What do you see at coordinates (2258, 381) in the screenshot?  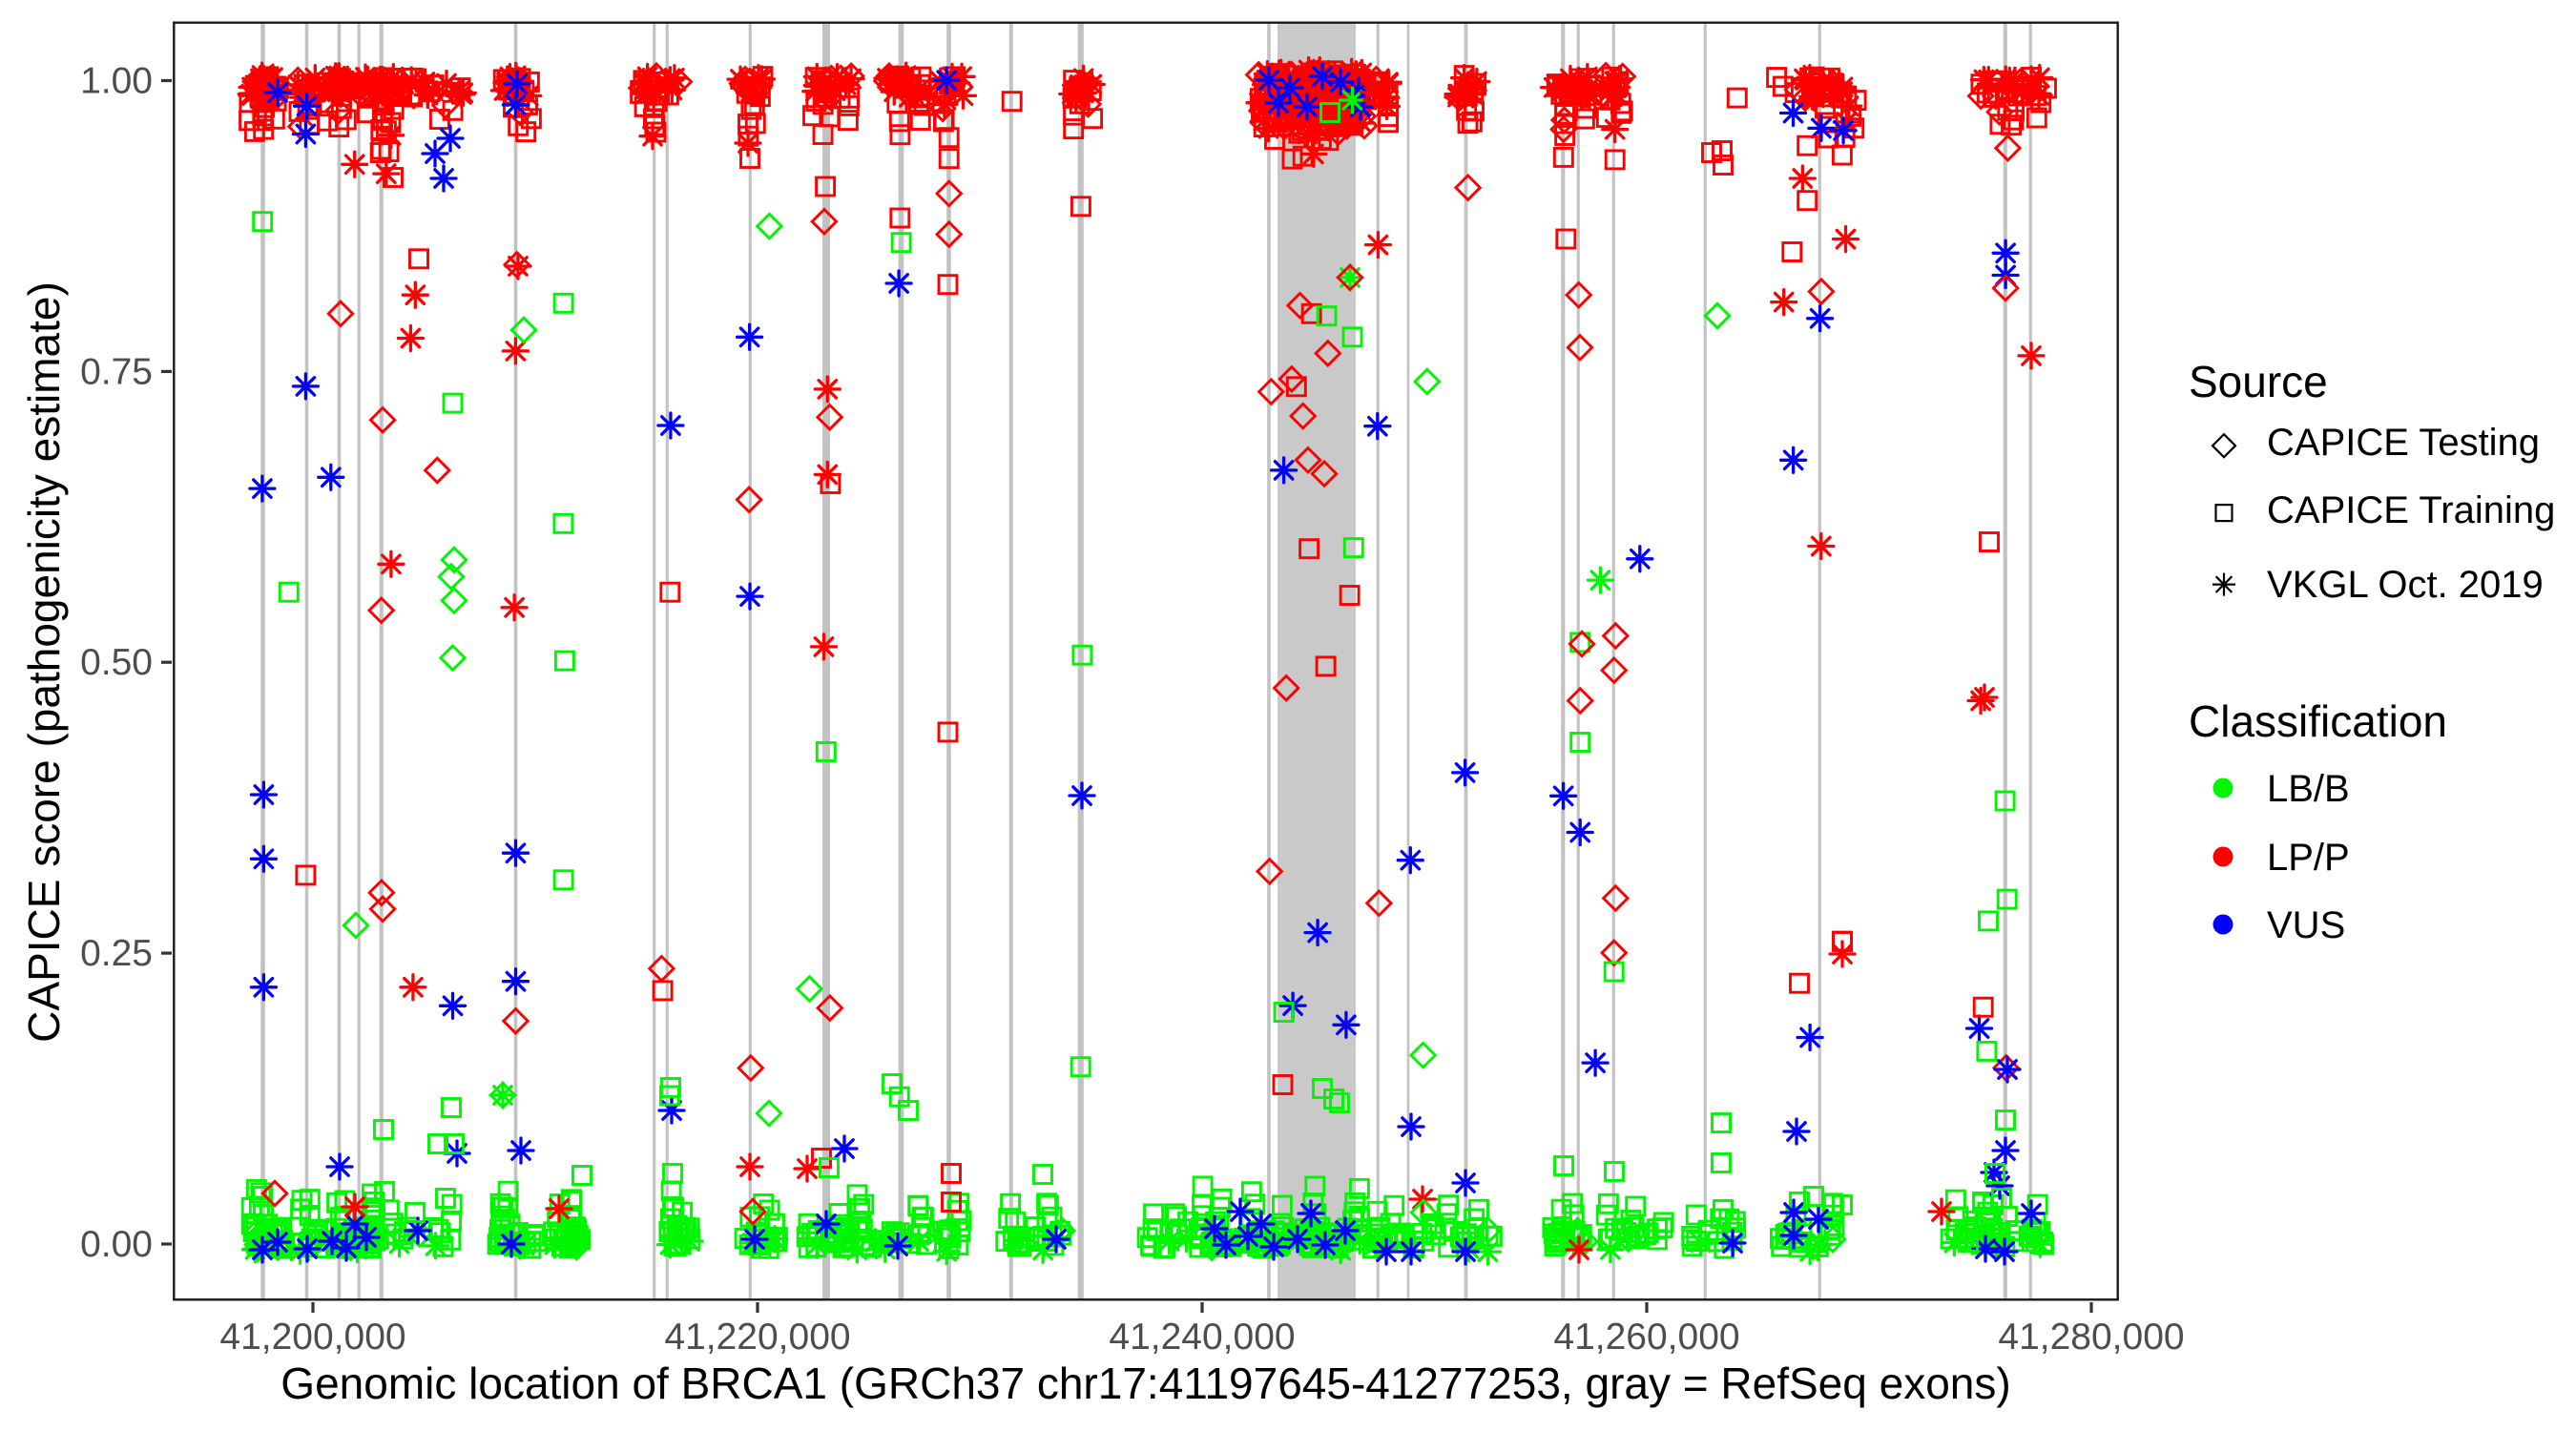 I see `svg-text: Source` at bounding box center [2258, 381].